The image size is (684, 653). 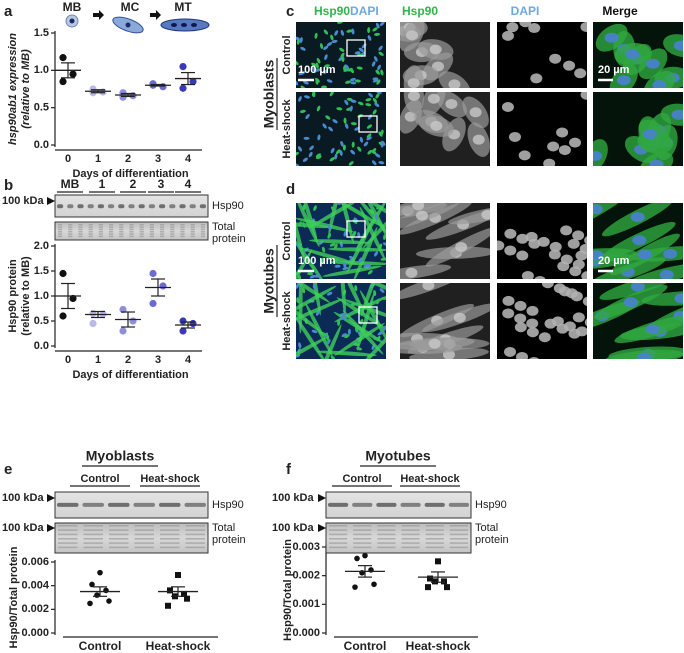 What do you see at coordinates (100, 646) in the screenshot?
I see `x-tick-label: Control` at bounding box center [100, 646].